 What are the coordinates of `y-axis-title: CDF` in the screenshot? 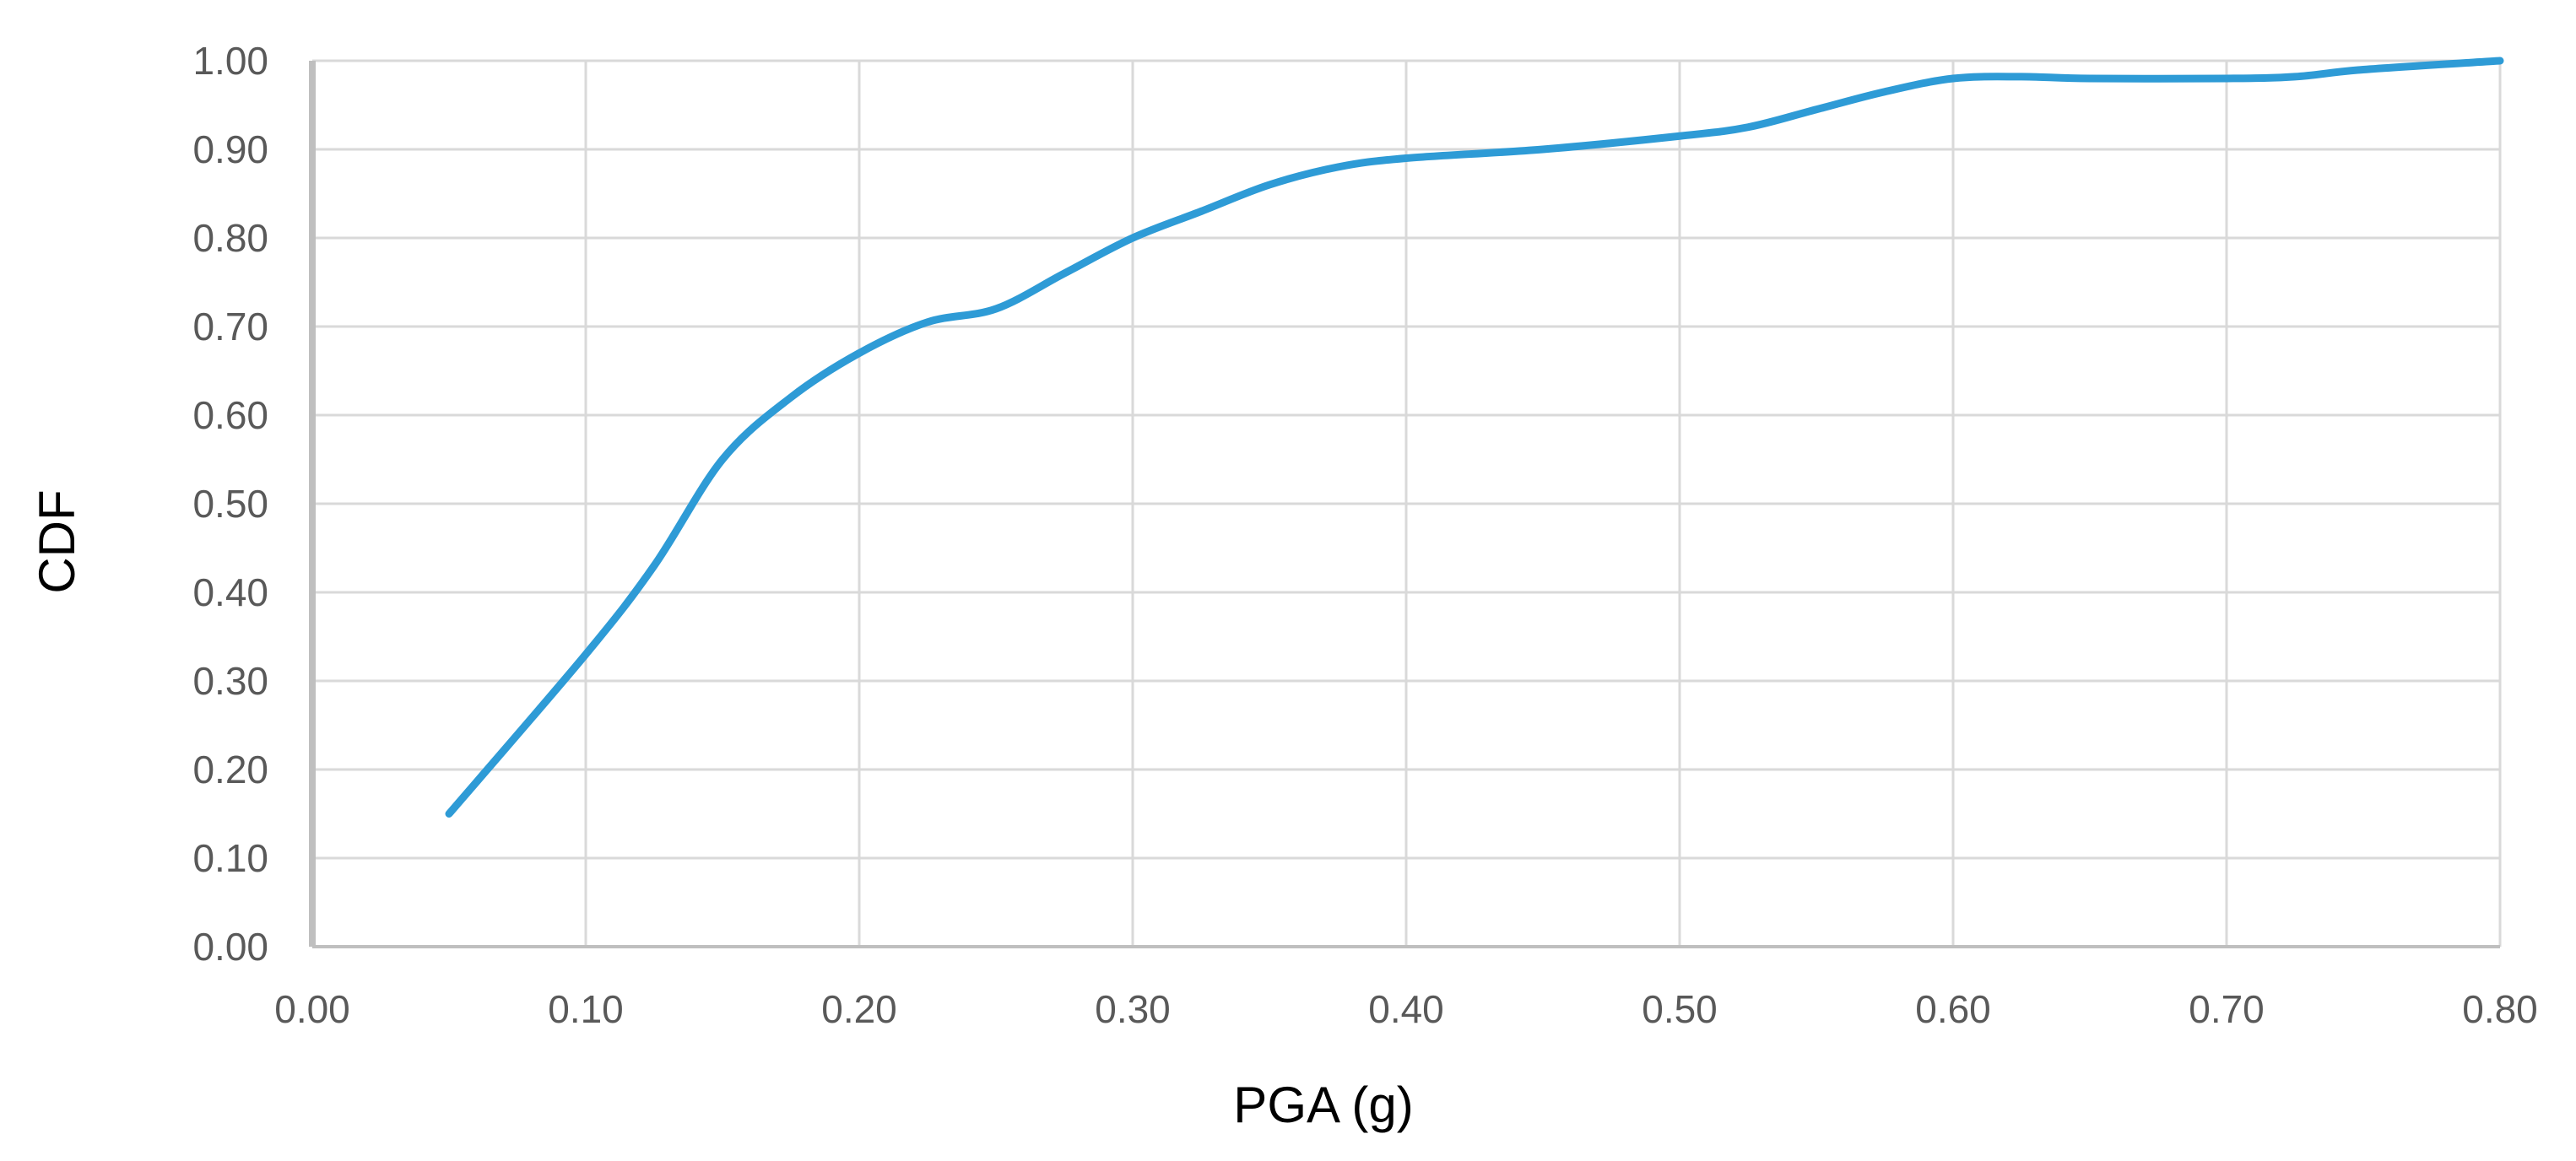 It's located at (57, 541).